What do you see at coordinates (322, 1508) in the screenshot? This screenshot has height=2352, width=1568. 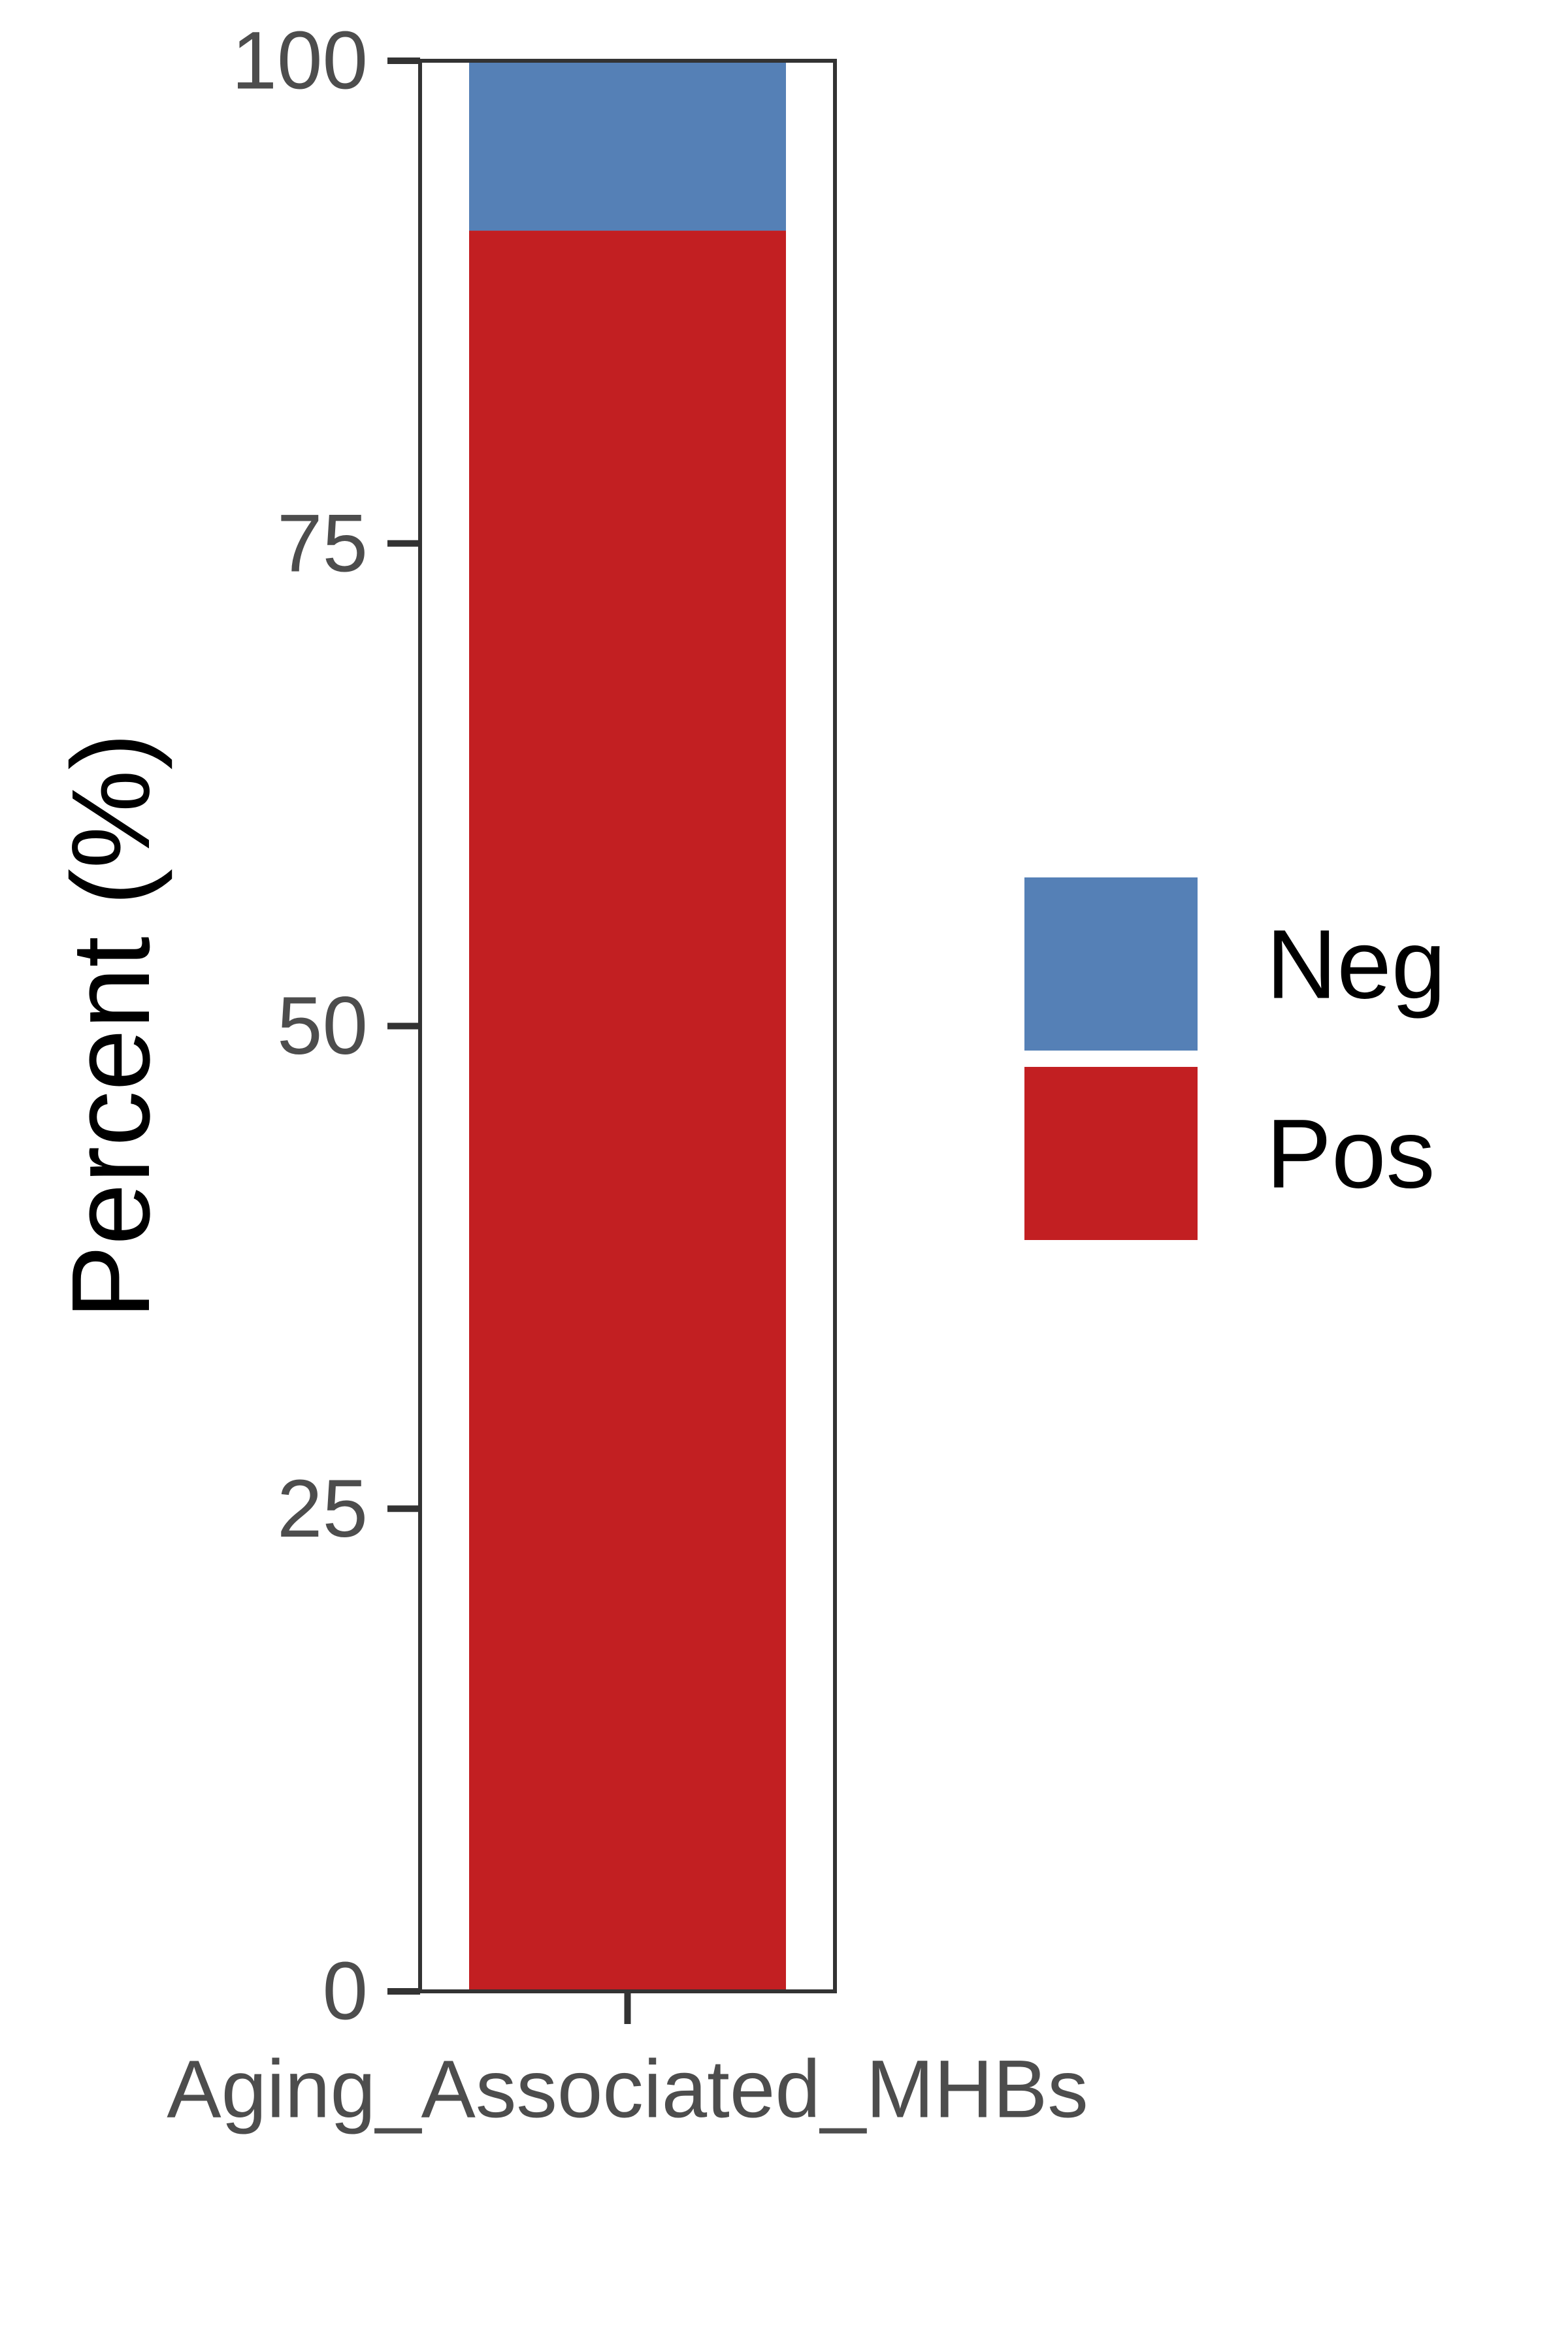 I see `y-tick-label: 25` at bounding box center [322, 1508].